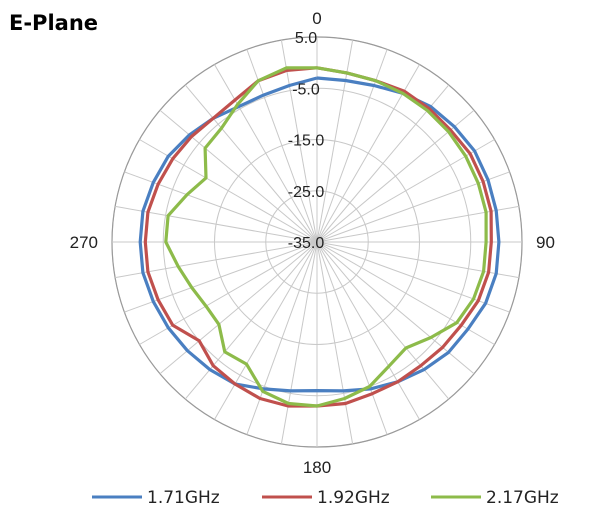 This screenshot has height=515, width=591. I want to click on angle-tick-label: 270, so click(84, 242).